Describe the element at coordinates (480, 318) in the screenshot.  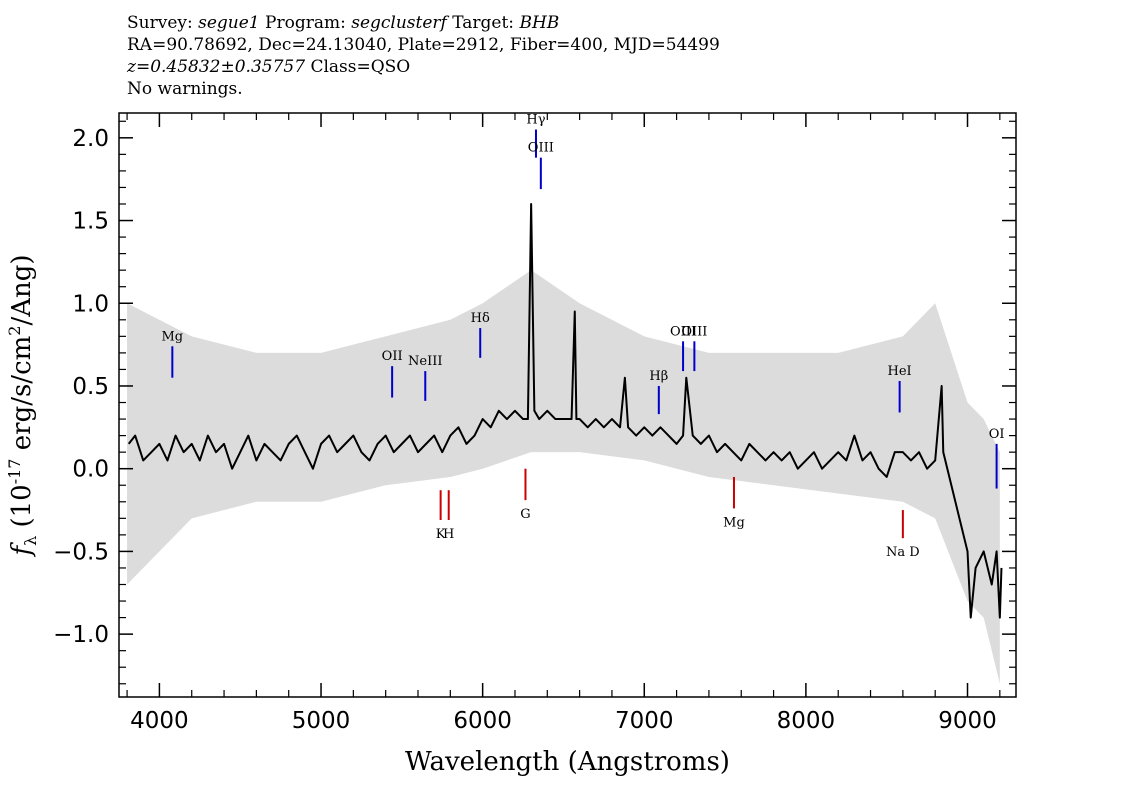
I see `emission-line-label: Hδ` at that location.